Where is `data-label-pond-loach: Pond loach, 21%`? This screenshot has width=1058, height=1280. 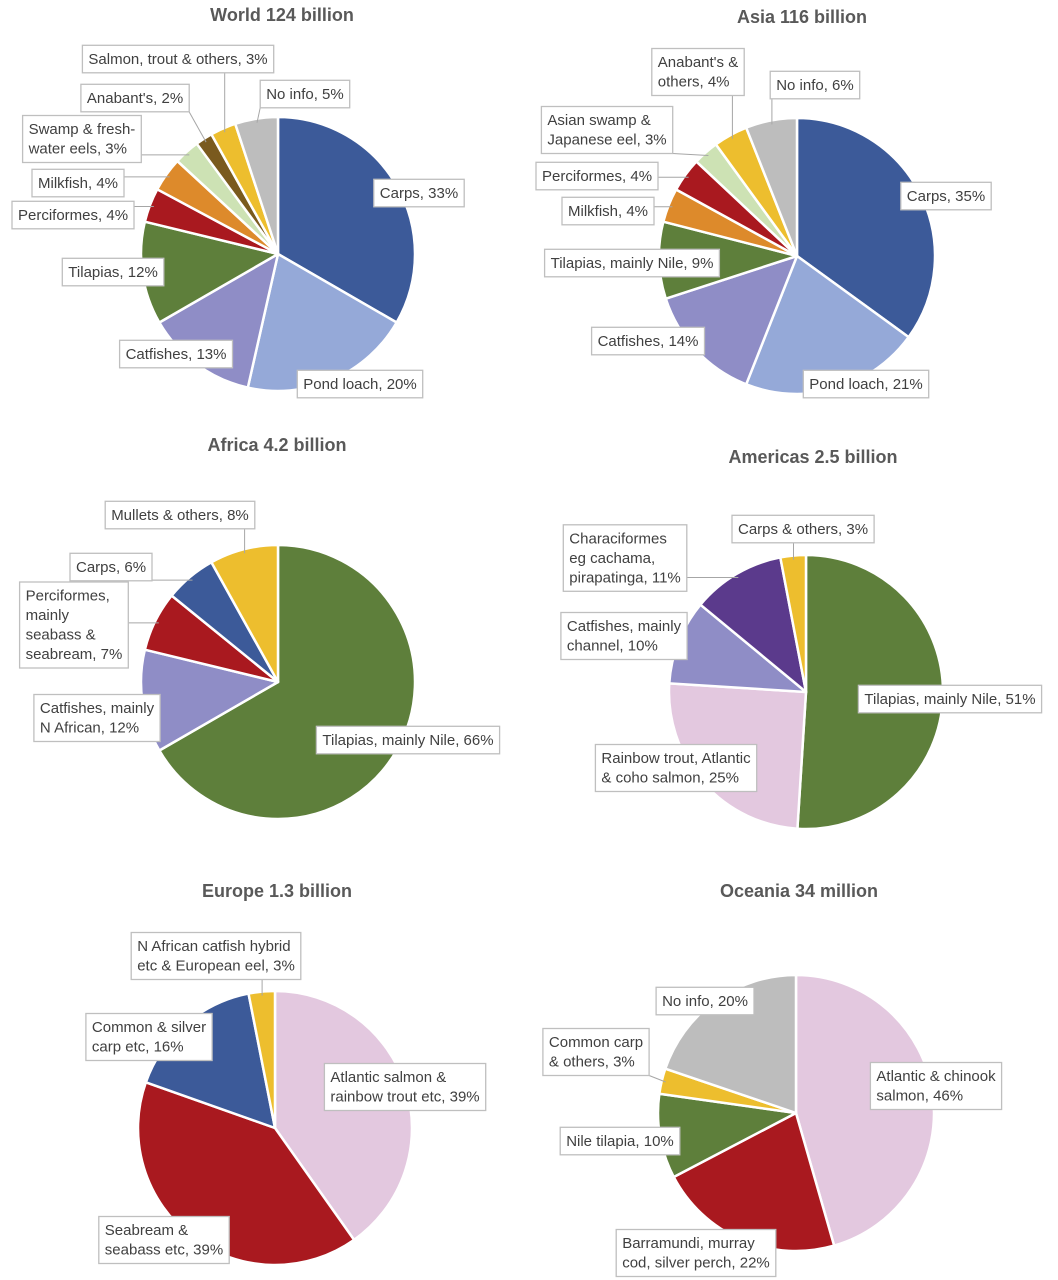 data-label-pond-loach: Pond loach, 21% is located at coordinates (866, 384).